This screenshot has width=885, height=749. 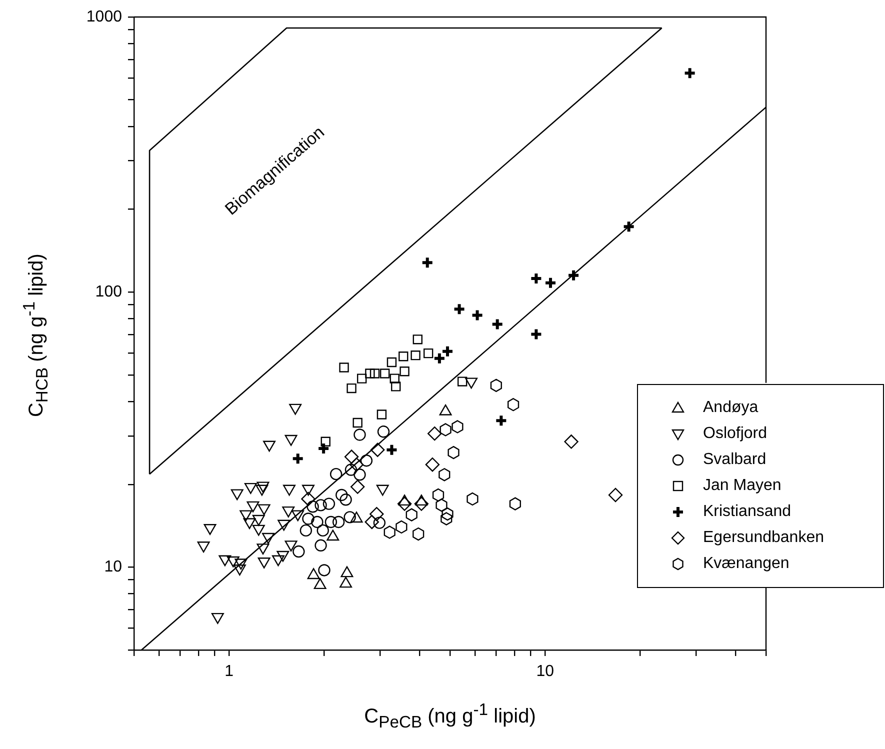 What do you see at coordinates (735, 434) in the screenshot?
I see `legend-label: Oslofjord` at bounding box center [735, 434].